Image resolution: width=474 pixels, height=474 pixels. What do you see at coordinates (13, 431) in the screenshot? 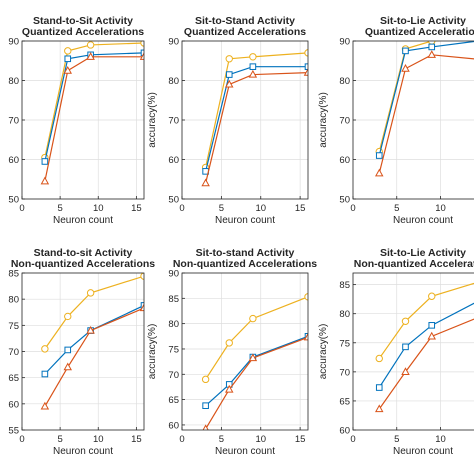
I see `y-tick-label: 55` at bounding box center [13, 431].